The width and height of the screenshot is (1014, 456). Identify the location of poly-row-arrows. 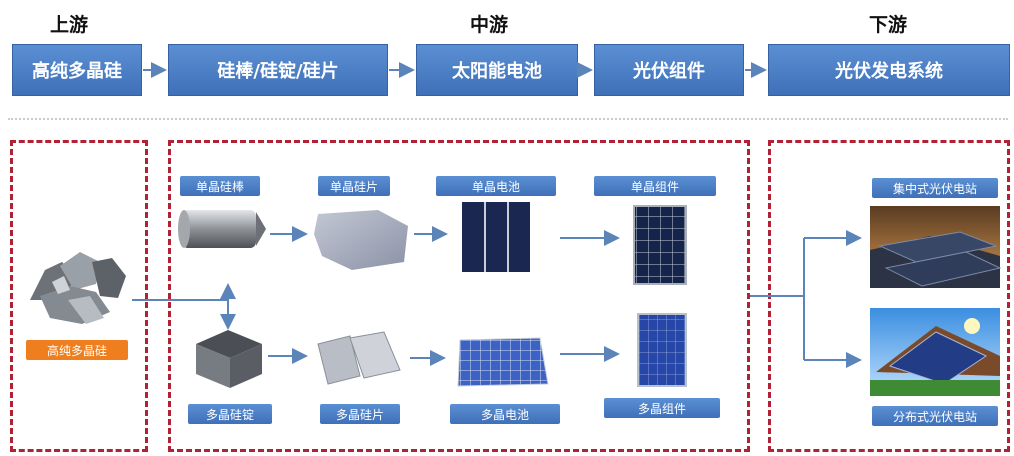
(444, 356).